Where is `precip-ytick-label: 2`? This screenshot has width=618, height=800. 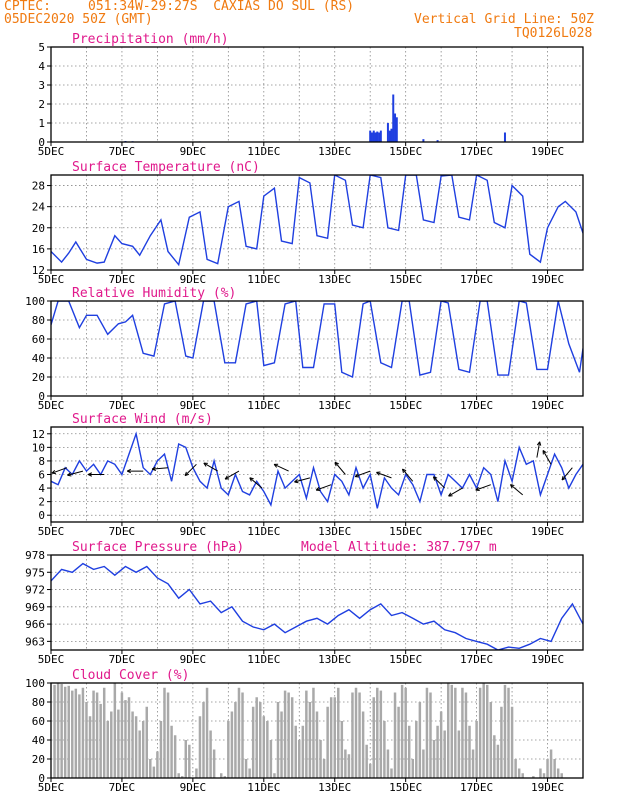 precip-ytick-label: 2 is located at coordinates (41, 104).